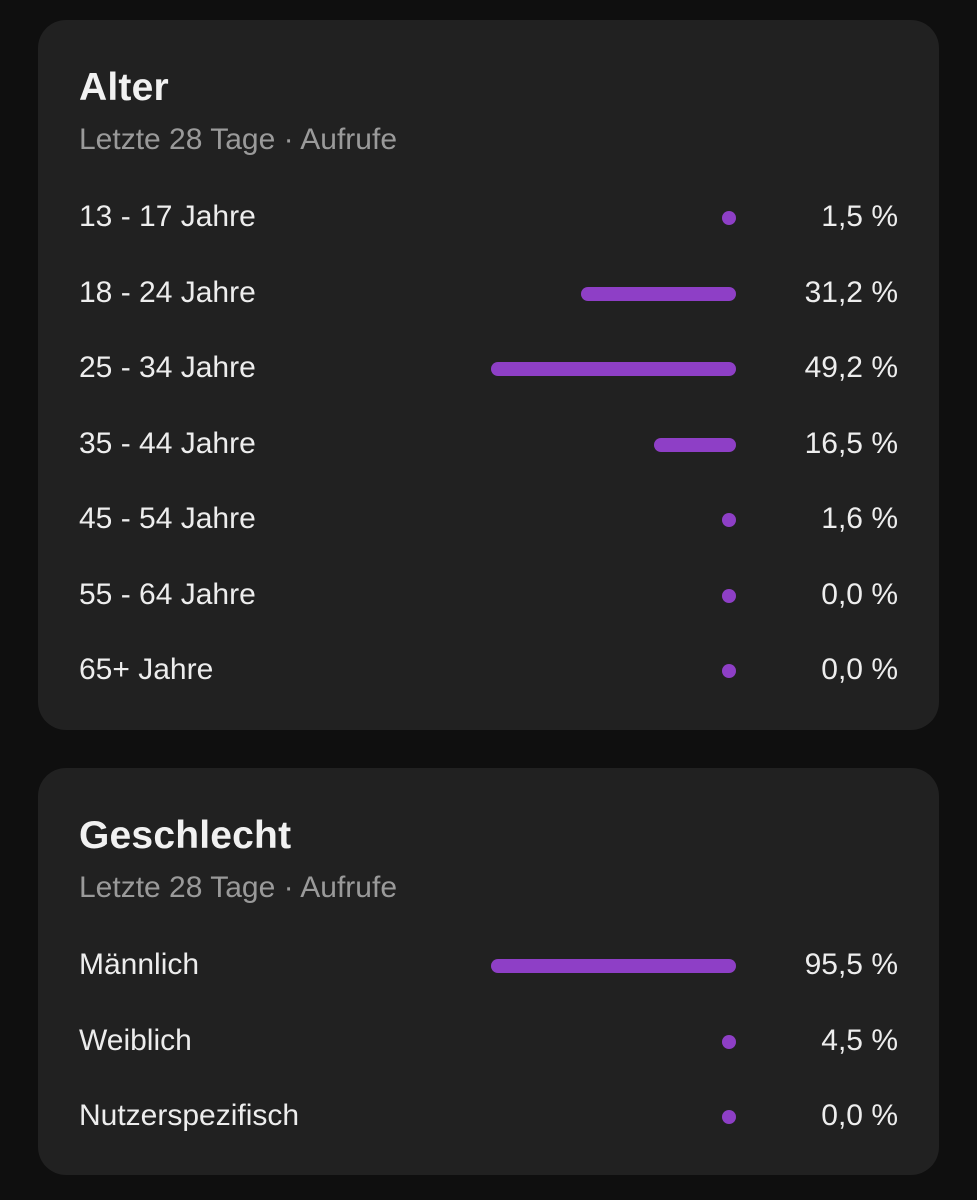 The image size is (977, 1200). I want to click on age-card-title: Alter, so click(124, 87).